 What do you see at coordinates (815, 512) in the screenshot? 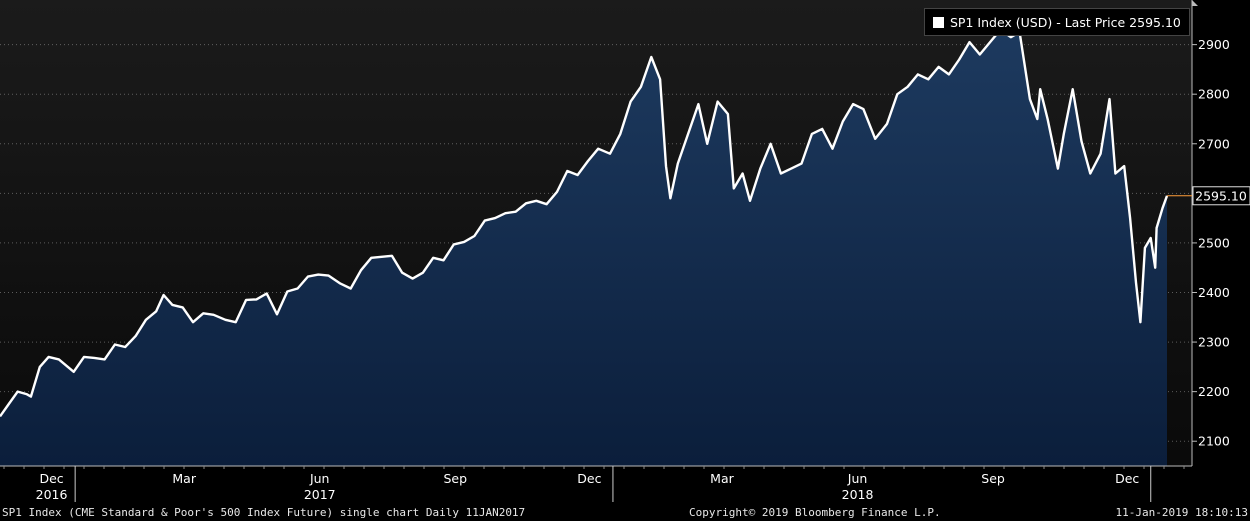
I see `footer-copyright: Copyright© 2019 Bloomberg Finance L.P.` at bounding box center [815, 512].